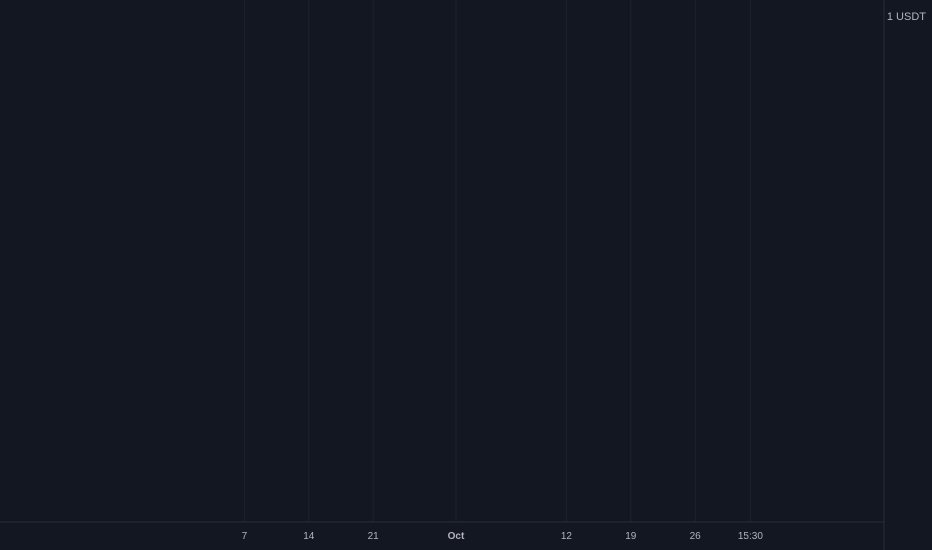 This screenshot has width=932, height=550. Describe the element at coordinates (374, 536) in the screenshot. I see `time-tick-2: 21` at that location.